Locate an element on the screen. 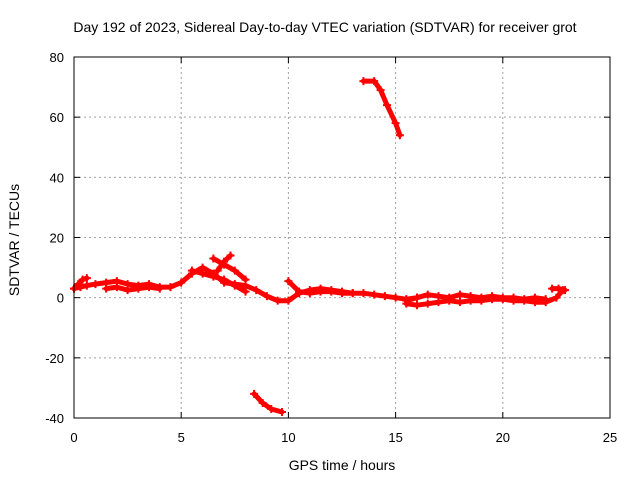 The width and height of the screenshot is (640, 480). y-tick-label: 60 is located at coordinates (57, 117).